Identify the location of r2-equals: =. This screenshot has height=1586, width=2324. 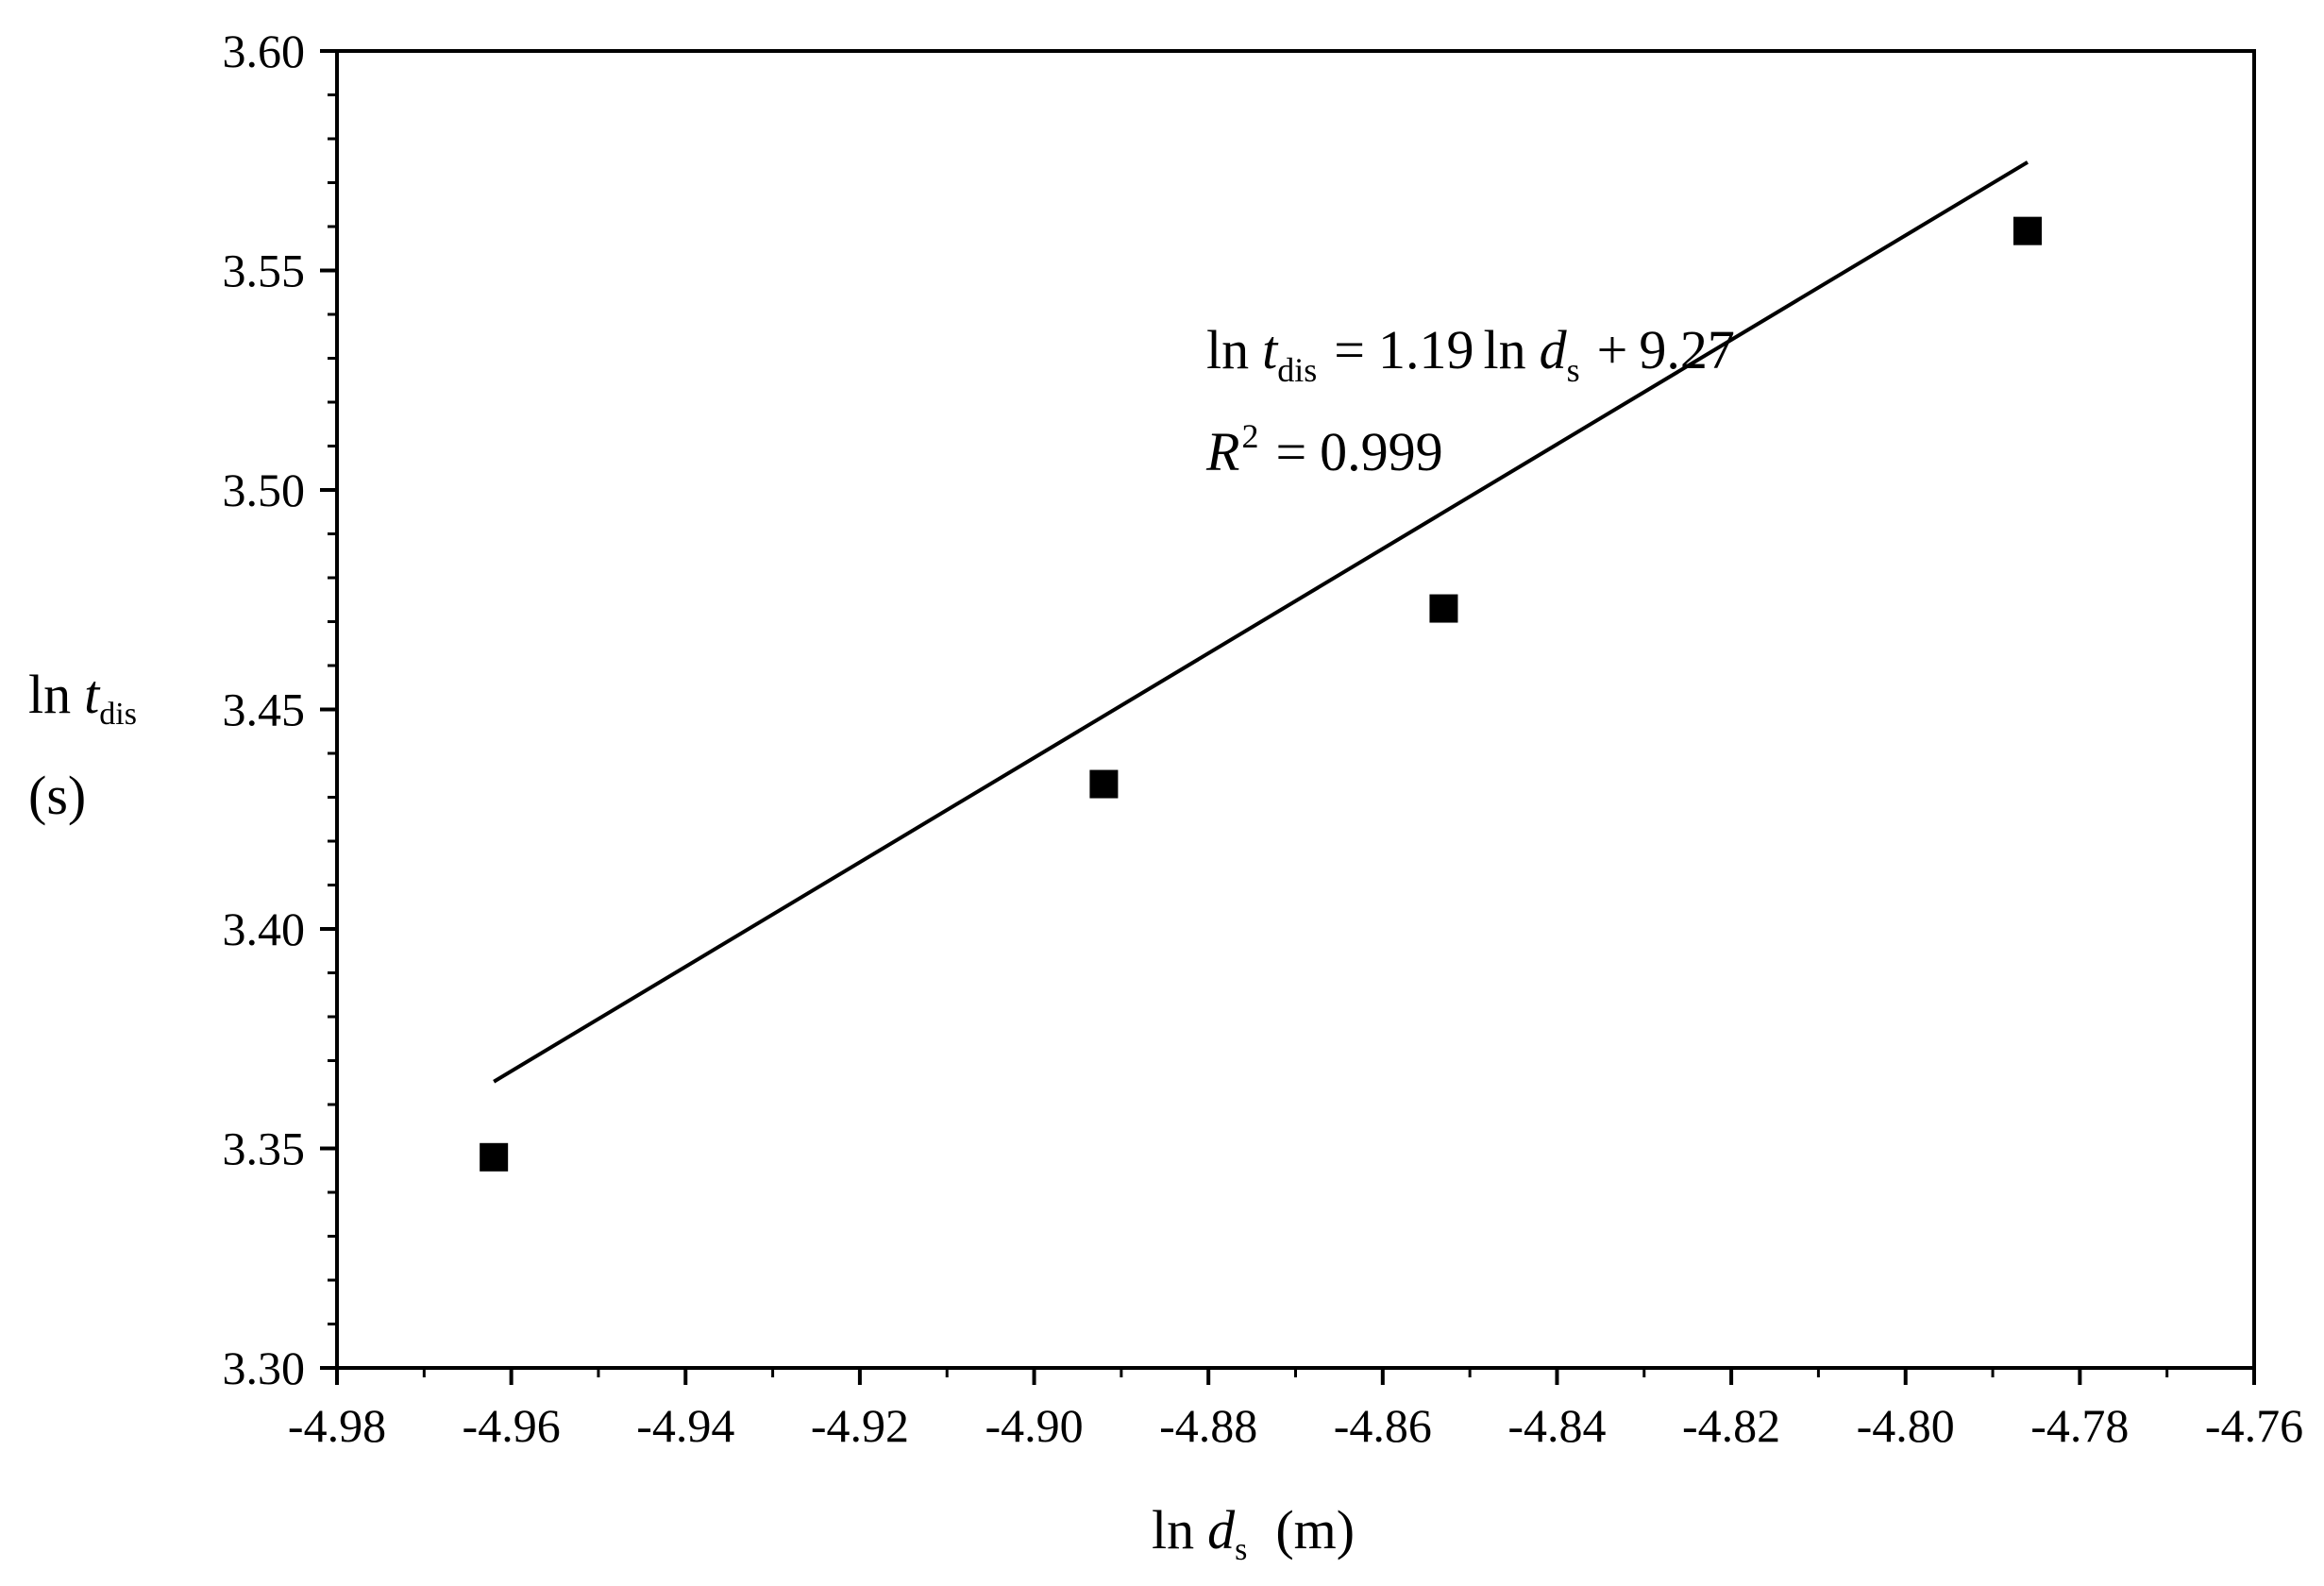
(1290, 451).